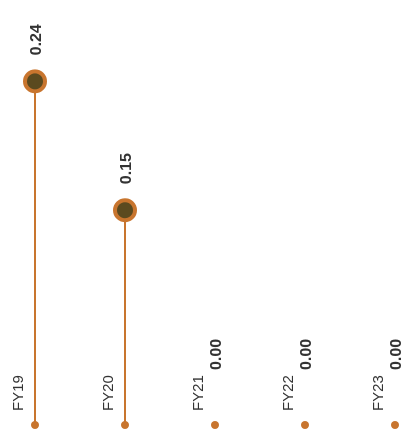  Describe the element at coordinates (126, 168) in the screenshot. I see `value-label: 0.15` at that location.